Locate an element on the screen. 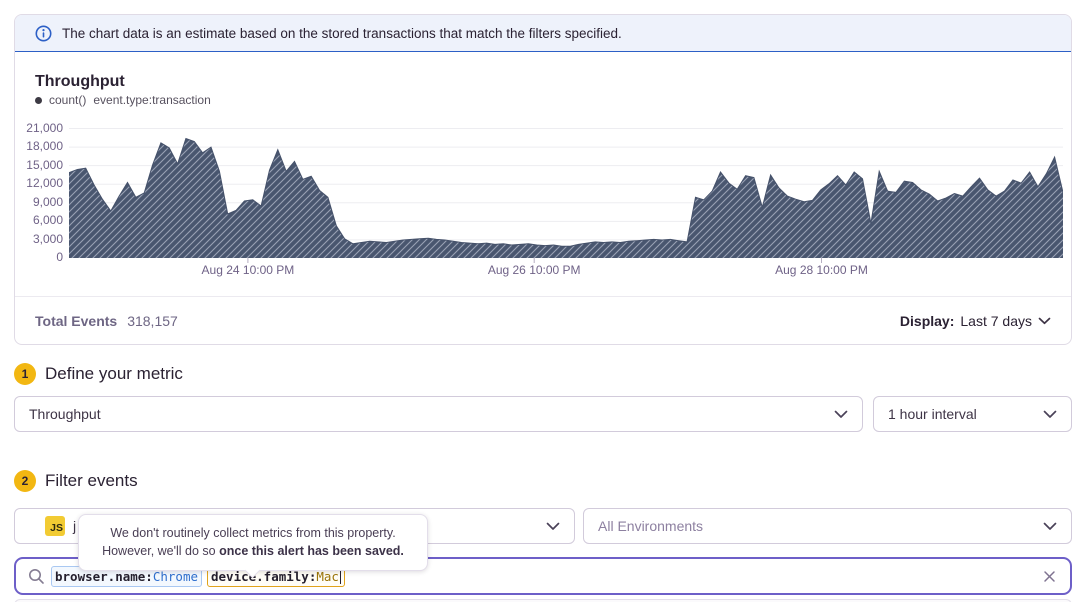 The image size is (1086, 602). token-key: device.family: is located at coordinates (264, 576).